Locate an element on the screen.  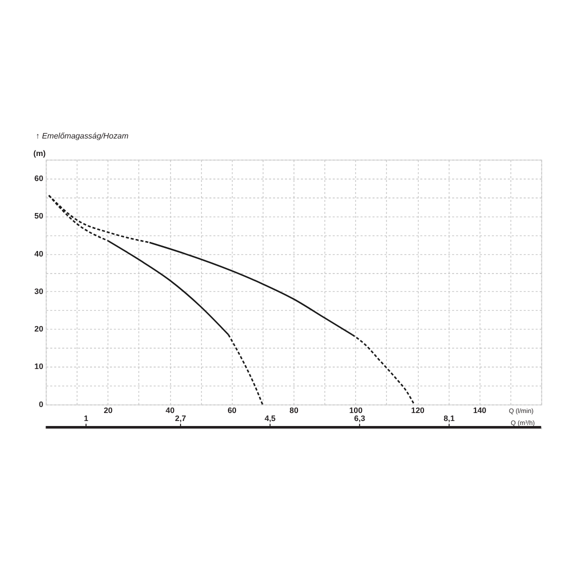
y-tick-label: 10 is located at coordinates (39, 367).